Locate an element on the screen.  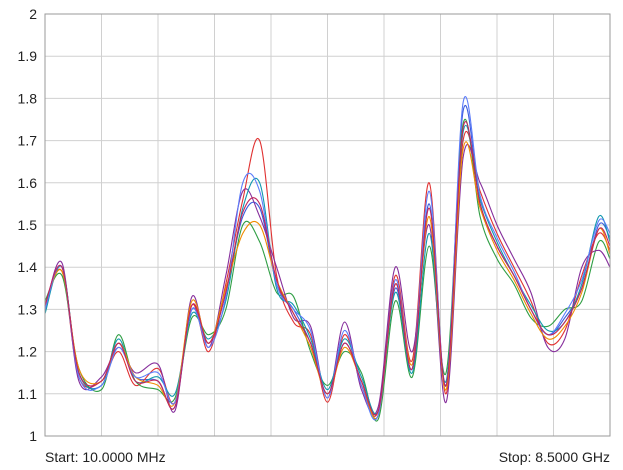
y-tick-label: 1.2 is located at coordinates (28, 352).